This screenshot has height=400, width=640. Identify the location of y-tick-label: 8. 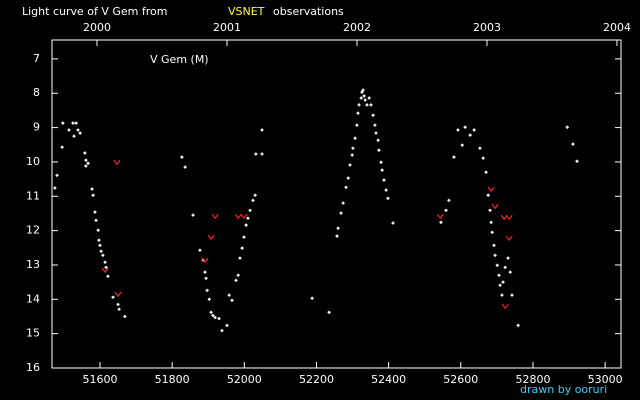
(36, 92).